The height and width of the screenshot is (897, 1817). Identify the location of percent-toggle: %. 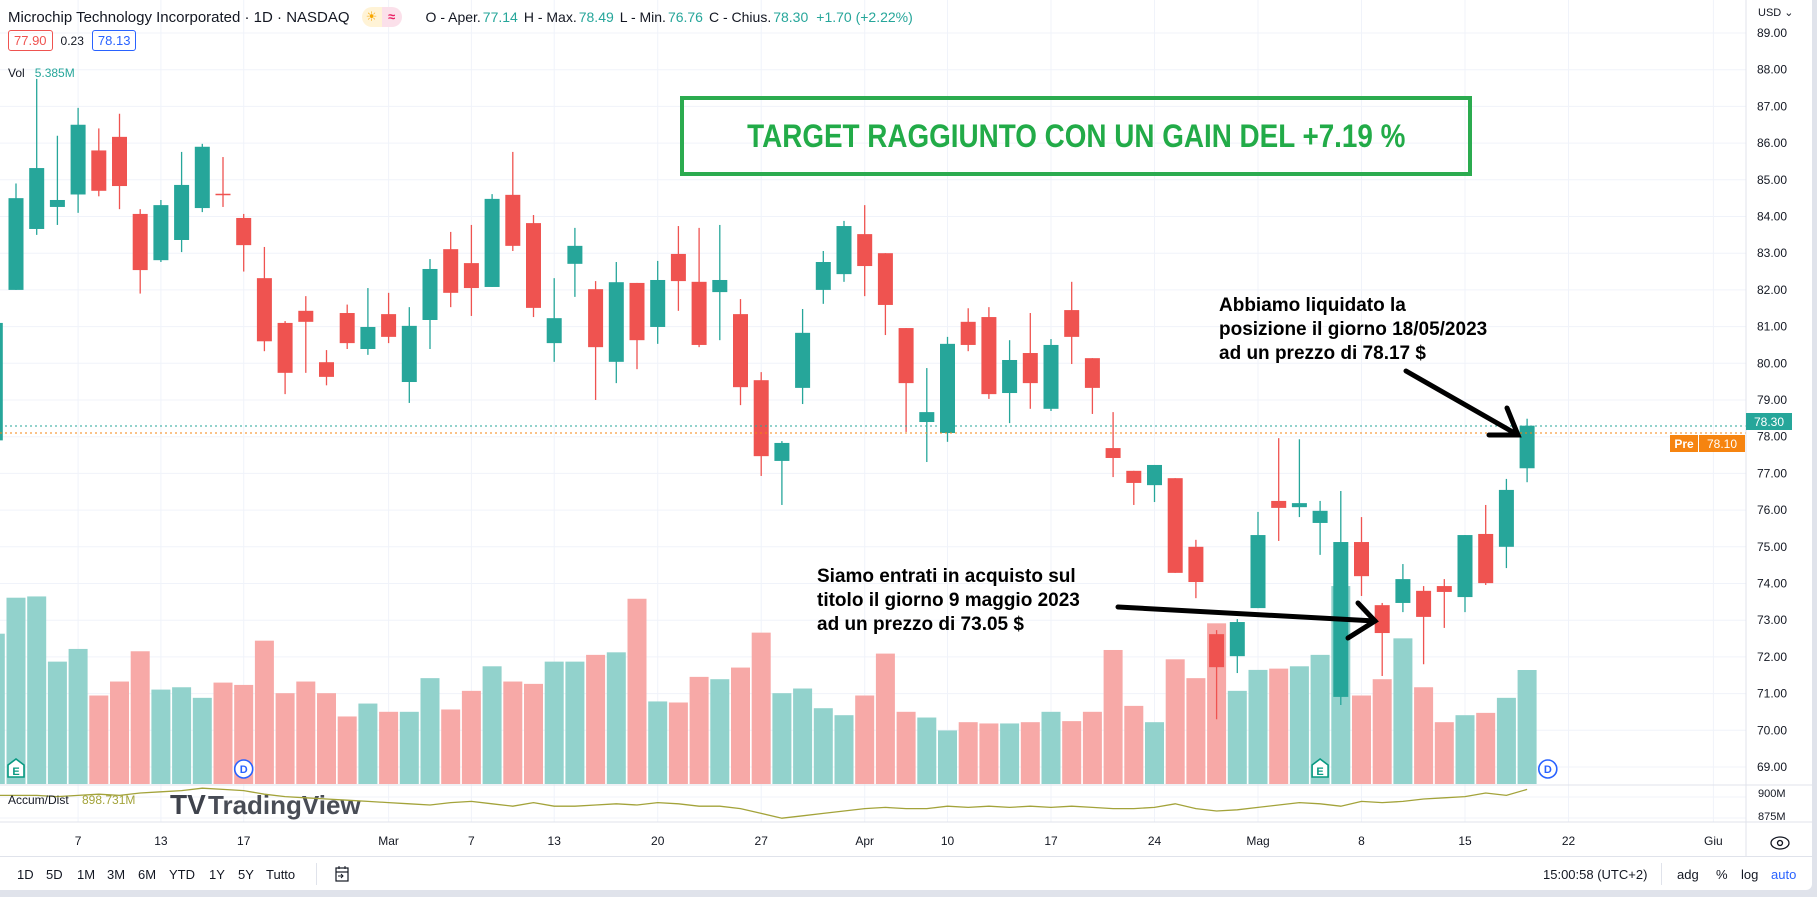
(1722, 874).